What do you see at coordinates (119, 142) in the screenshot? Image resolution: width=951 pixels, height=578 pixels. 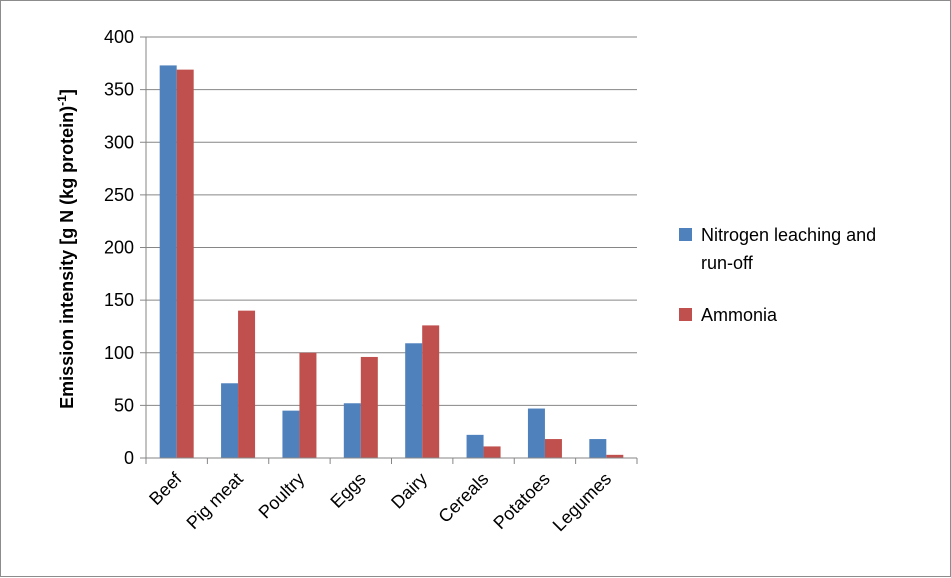 I see `y-tick-label: 300` at bounding box center [119, 142].